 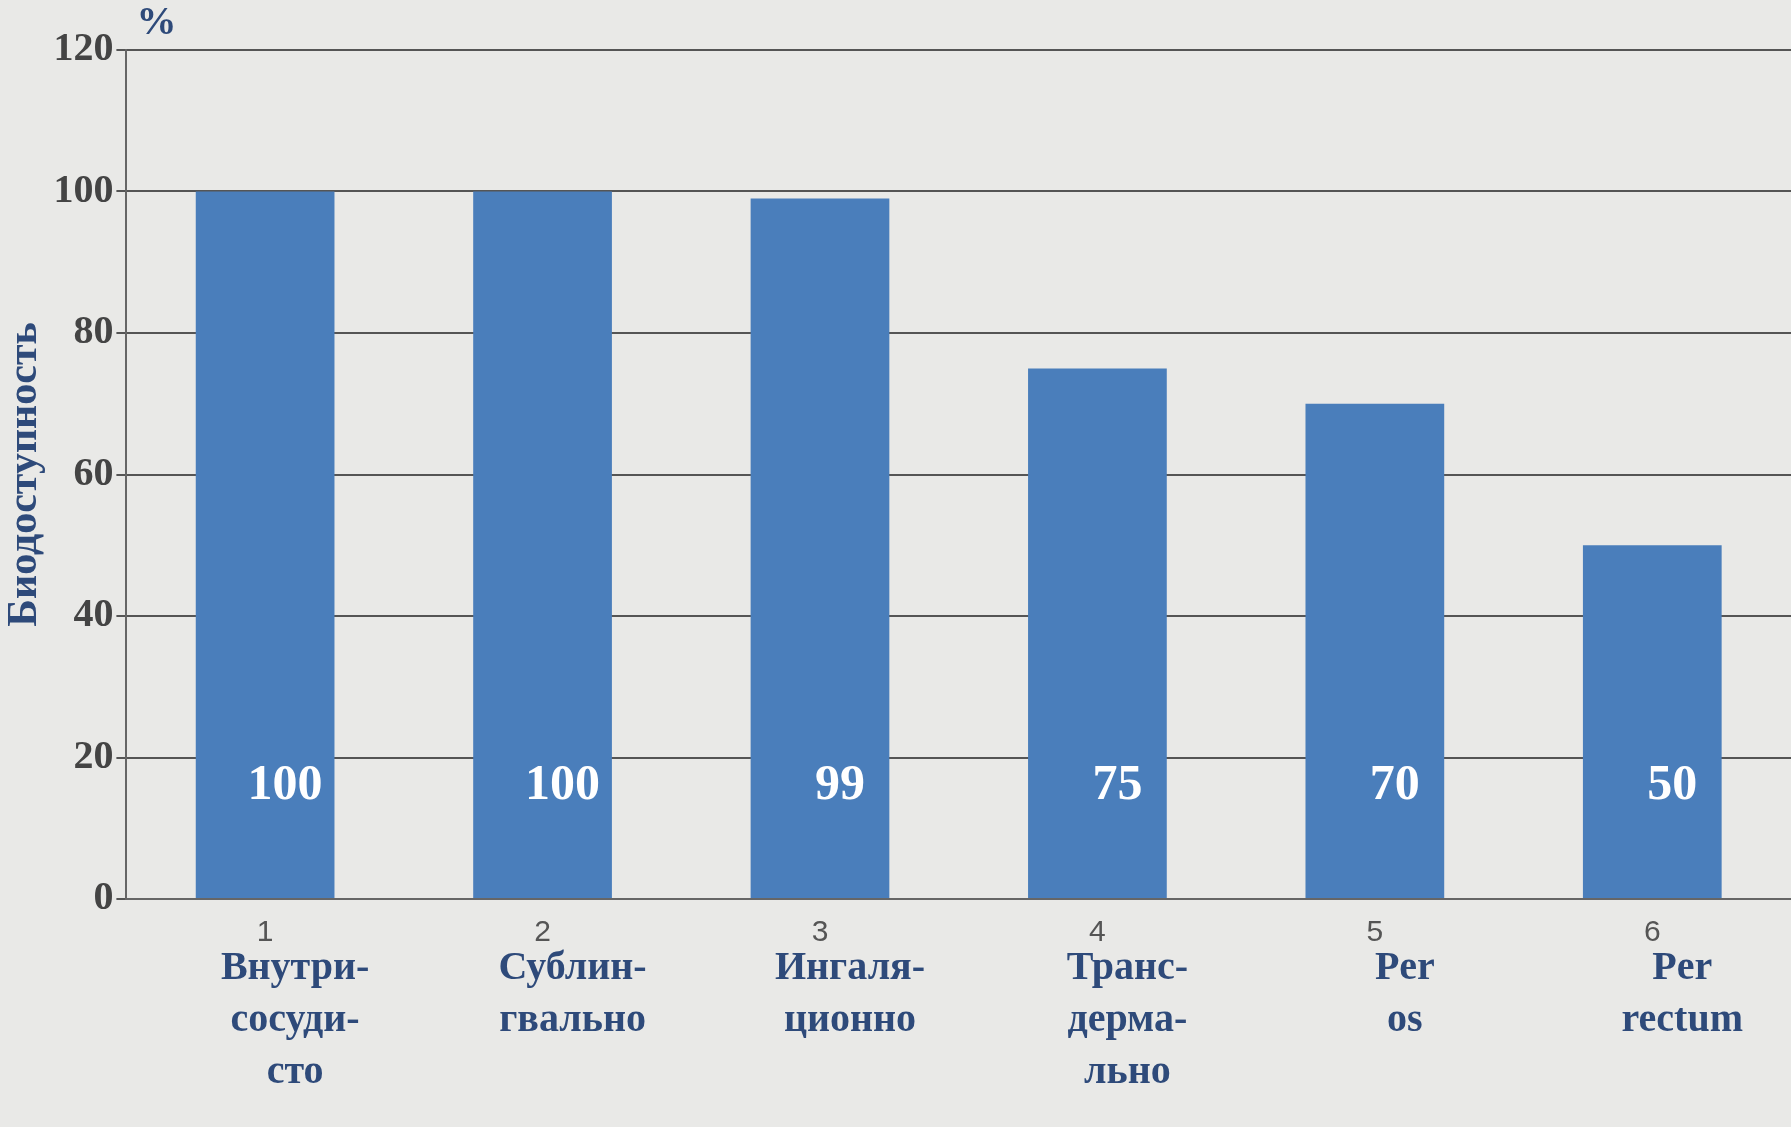 What do you see at coordinates (23, 474) in the screenshot?
I see `y-axis-title: Биодоступность` at bounding box center [23, 474].